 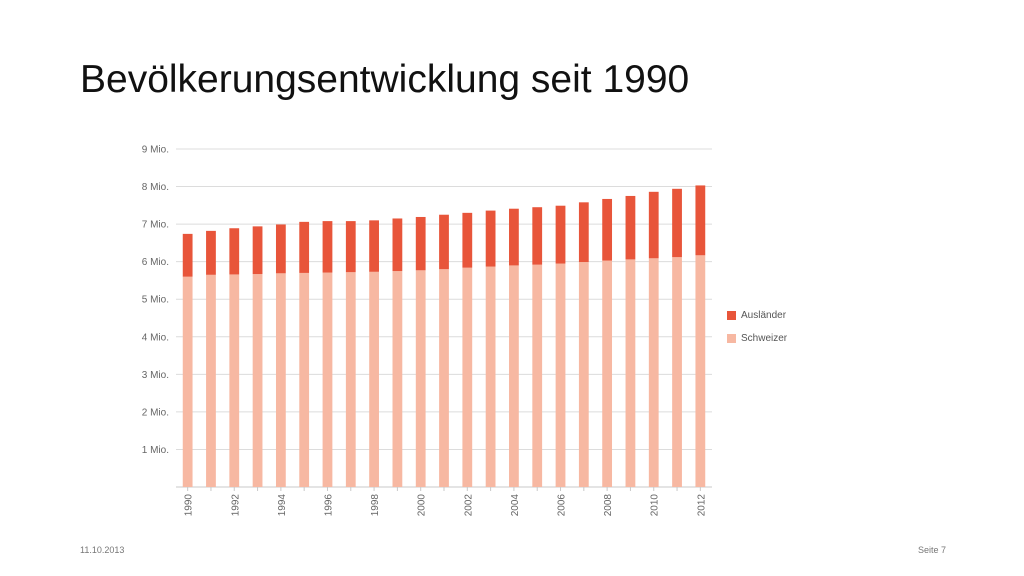 What do you see at coordinates (467, 240) in the screenshot?
I see `bar-auslaender-2002` at bounding box center [467, 240].